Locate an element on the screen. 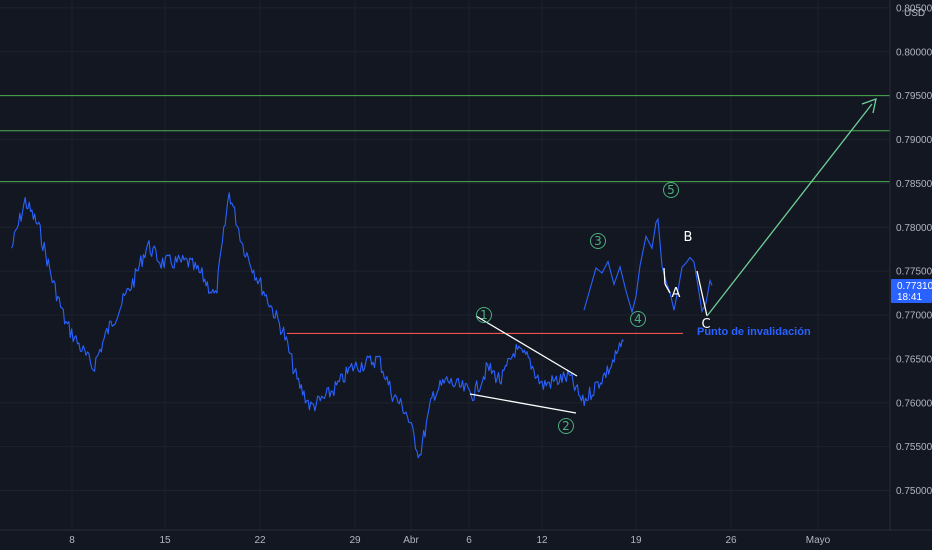 This screenshot has width=932, height=550. y-tick-label: 0.75000 is located at coordinates (914, 491).